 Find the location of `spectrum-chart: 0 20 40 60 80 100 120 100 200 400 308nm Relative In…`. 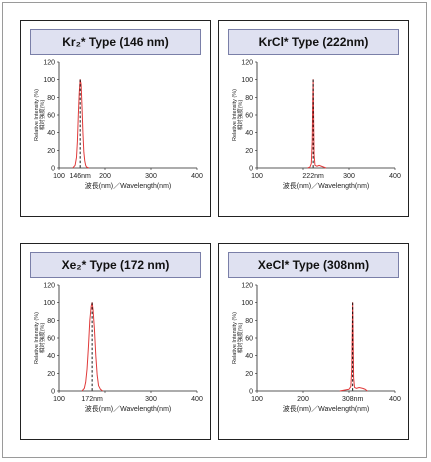

spectrum-chart: 0 20 40 60 80 100 120 100 200 400 308nm Relative In… is located at coordinates (316, 348).